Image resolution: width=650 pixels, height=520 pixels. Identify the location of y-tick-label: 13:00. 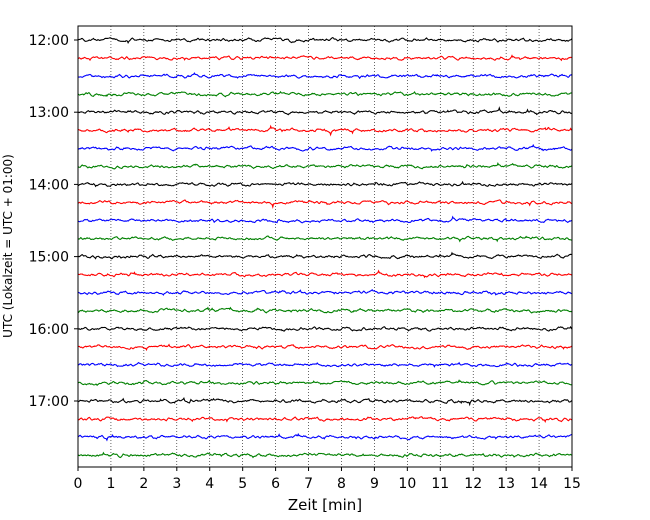
(49, 113).